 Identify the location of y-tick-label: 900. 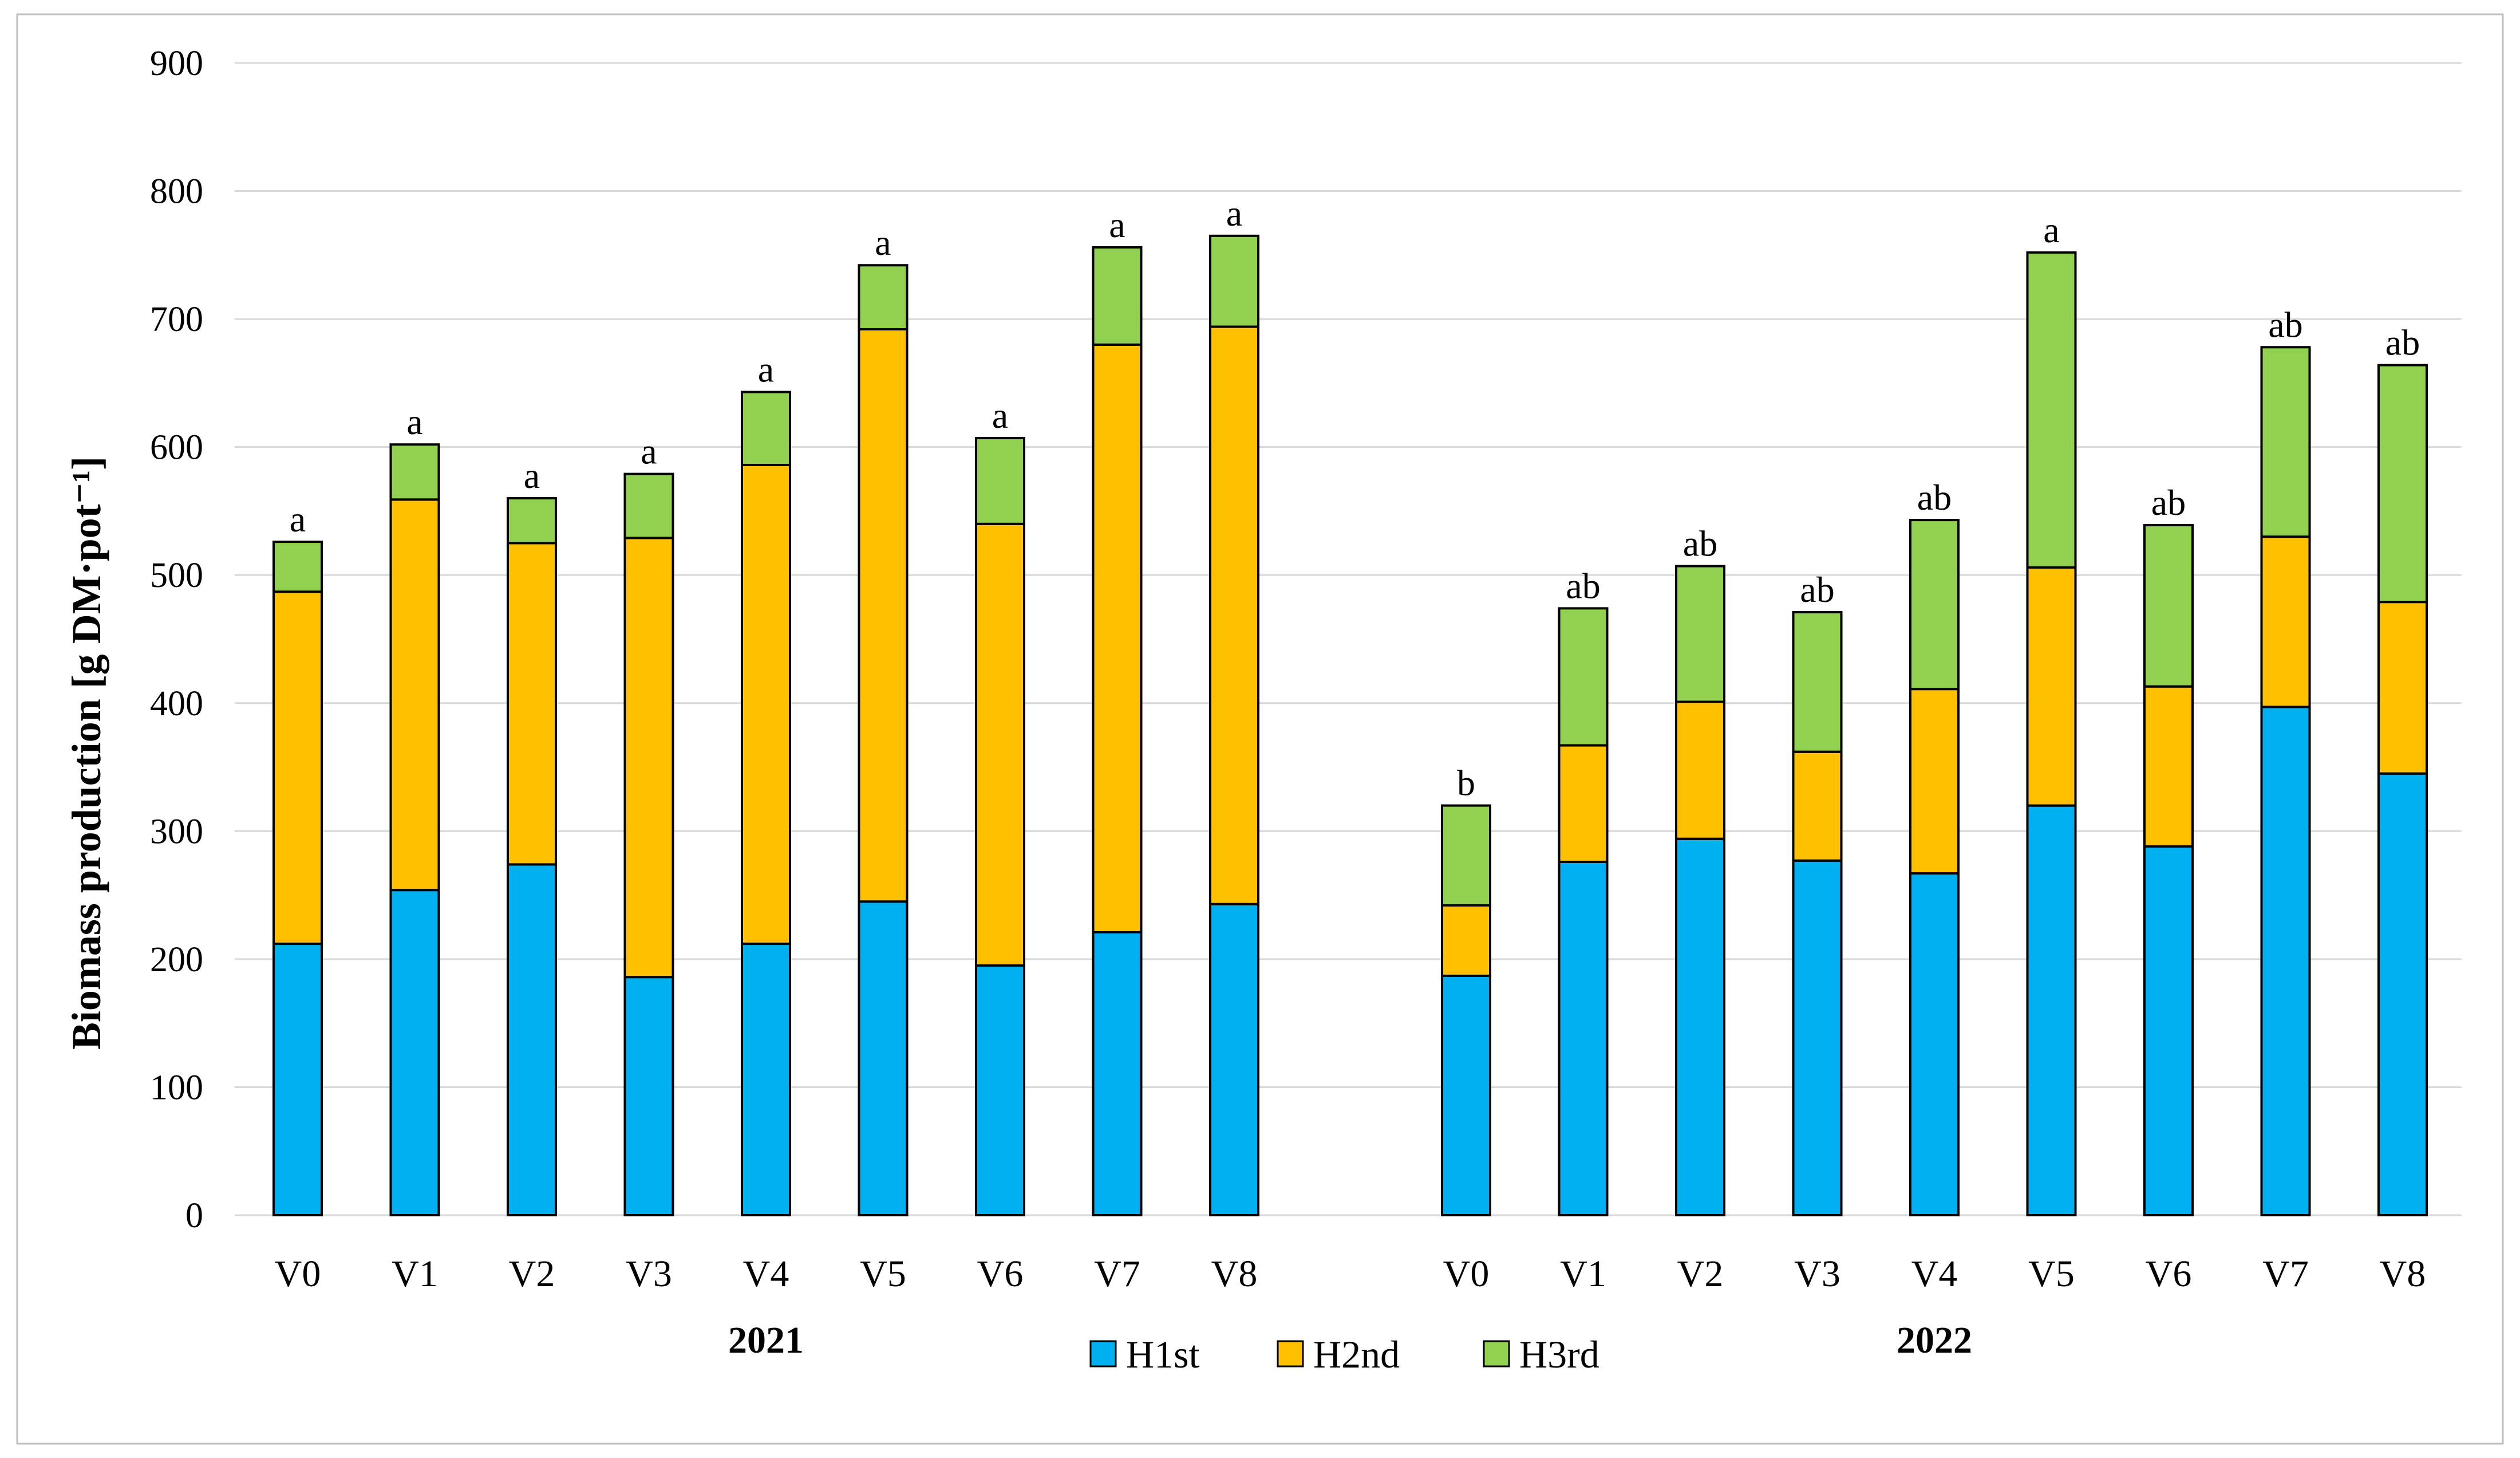
(177, 64).